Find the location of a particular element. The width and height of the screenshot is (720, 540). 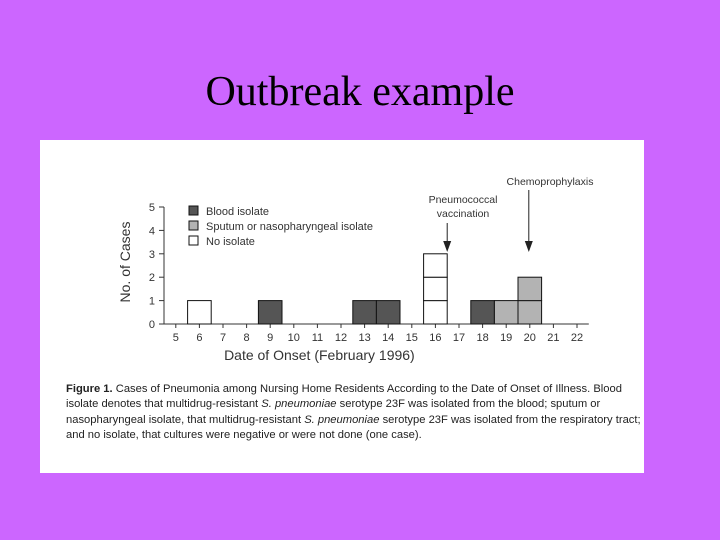

y-tick-label: 1 is located at coordinates (152, 302).